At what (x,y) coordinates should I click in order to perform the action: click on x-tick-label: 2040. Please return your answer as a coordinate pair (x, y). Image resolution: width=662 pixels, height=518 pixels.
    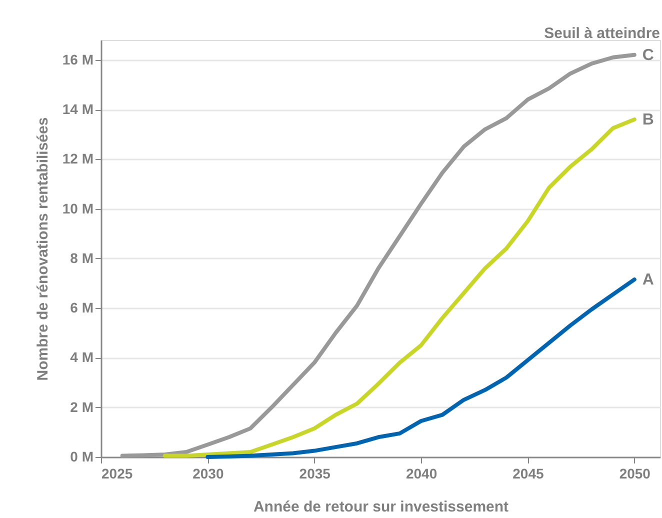
    Looking at the image, I should click on (422, 474).